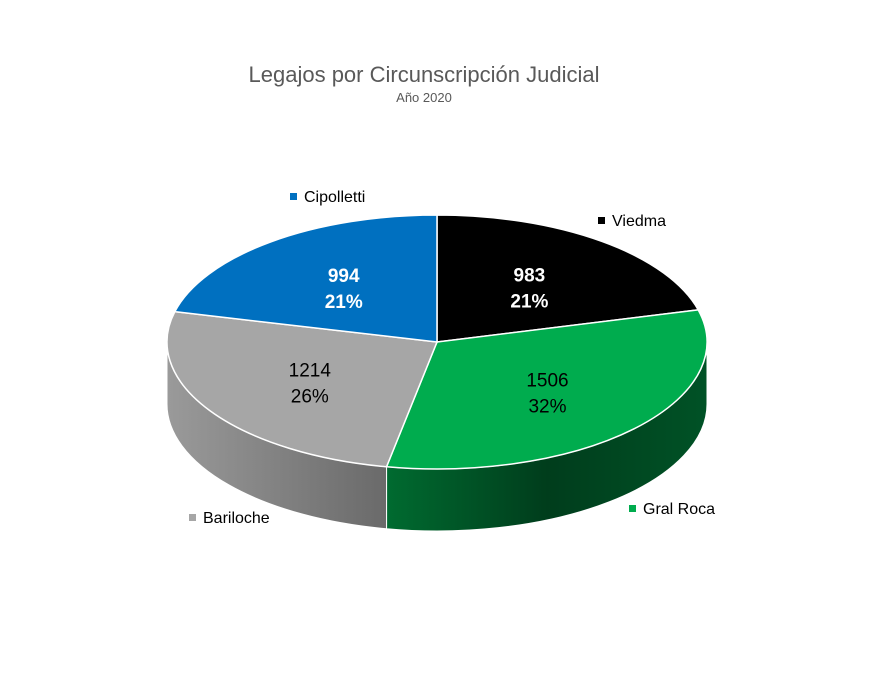 The image size is (886, 677). Describe the element at coordinates (310, 370) in the screenshot. I see `data-label-value-bariloche: 1214` at that location.